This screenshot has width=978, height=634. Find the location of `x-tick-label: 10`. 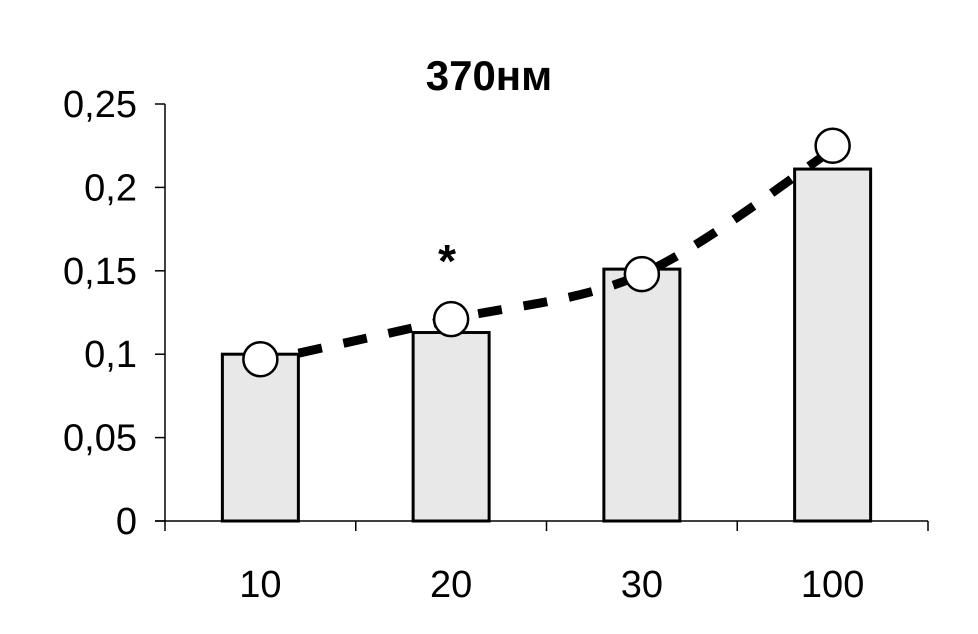

x-tick-label: 10 is located at coordinates (260, 585).